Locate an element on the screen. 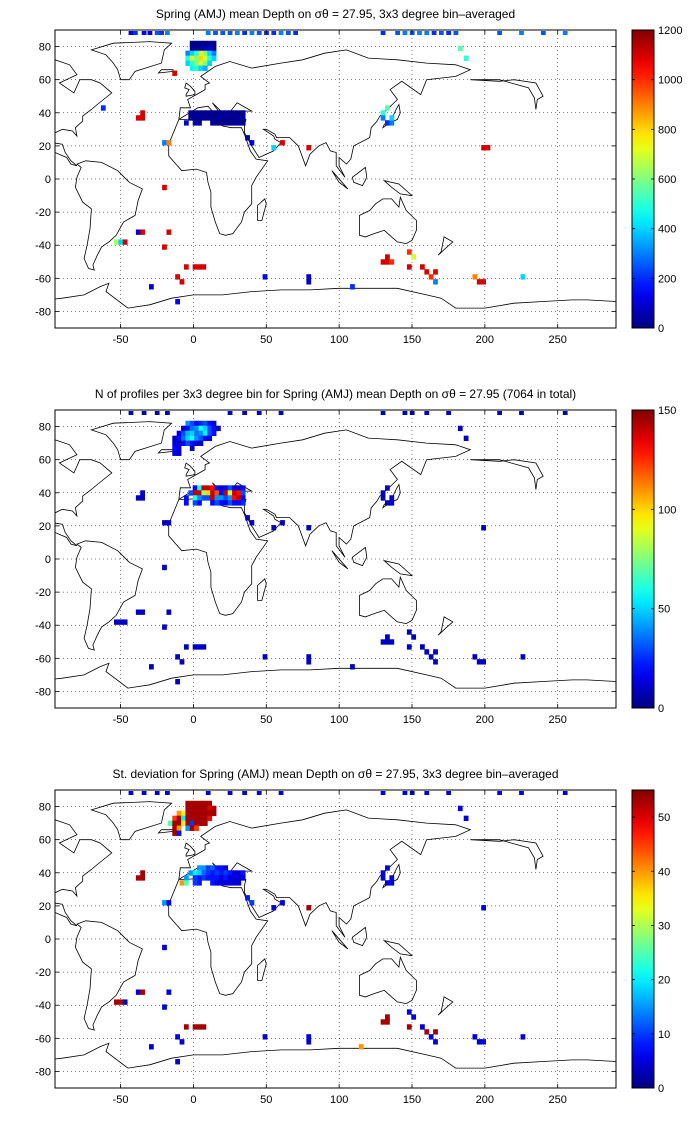 This screenshot has height=1140, width=696. x-tick-label: 100 is located at coordinates (339, 340).